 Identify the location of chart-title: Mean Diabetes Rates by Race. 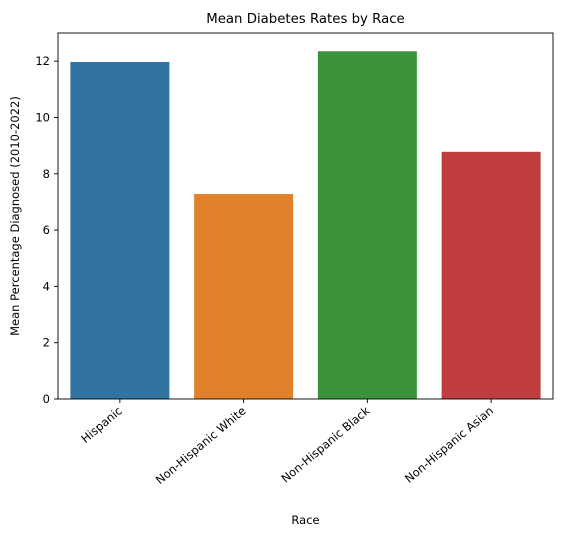
(305, 19).